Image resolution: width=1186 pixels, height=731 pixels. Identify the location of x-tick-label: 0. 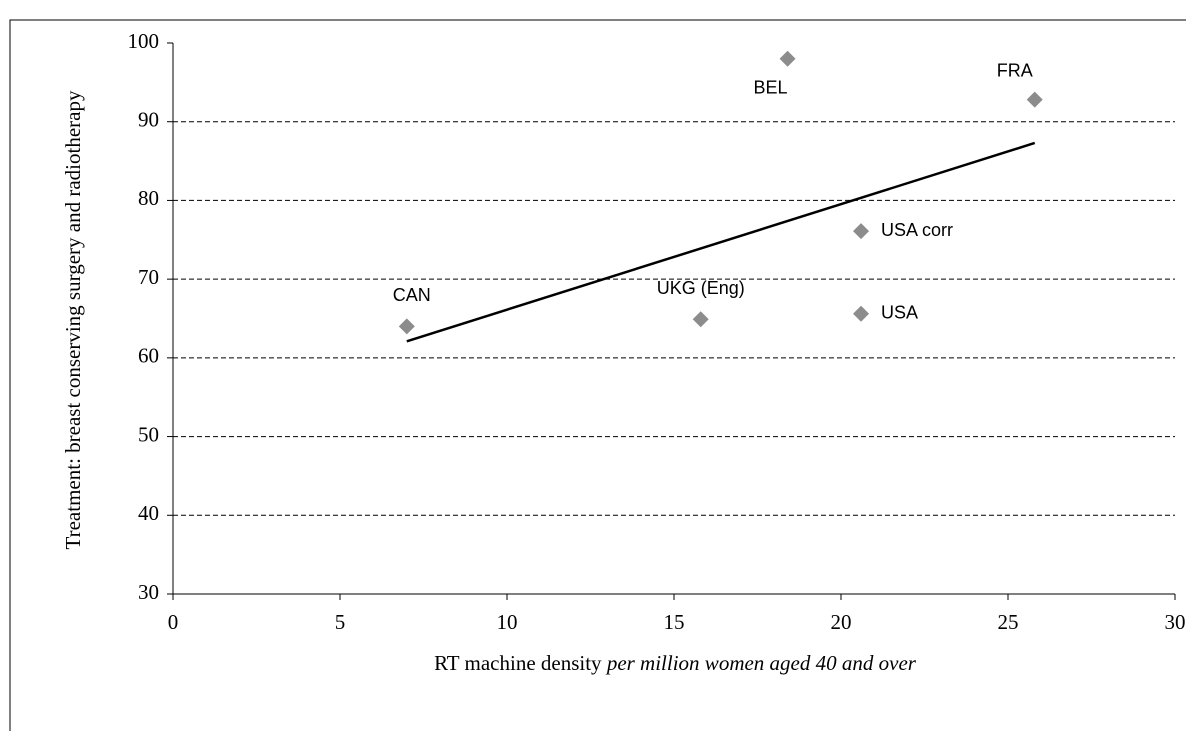
(173, 622).